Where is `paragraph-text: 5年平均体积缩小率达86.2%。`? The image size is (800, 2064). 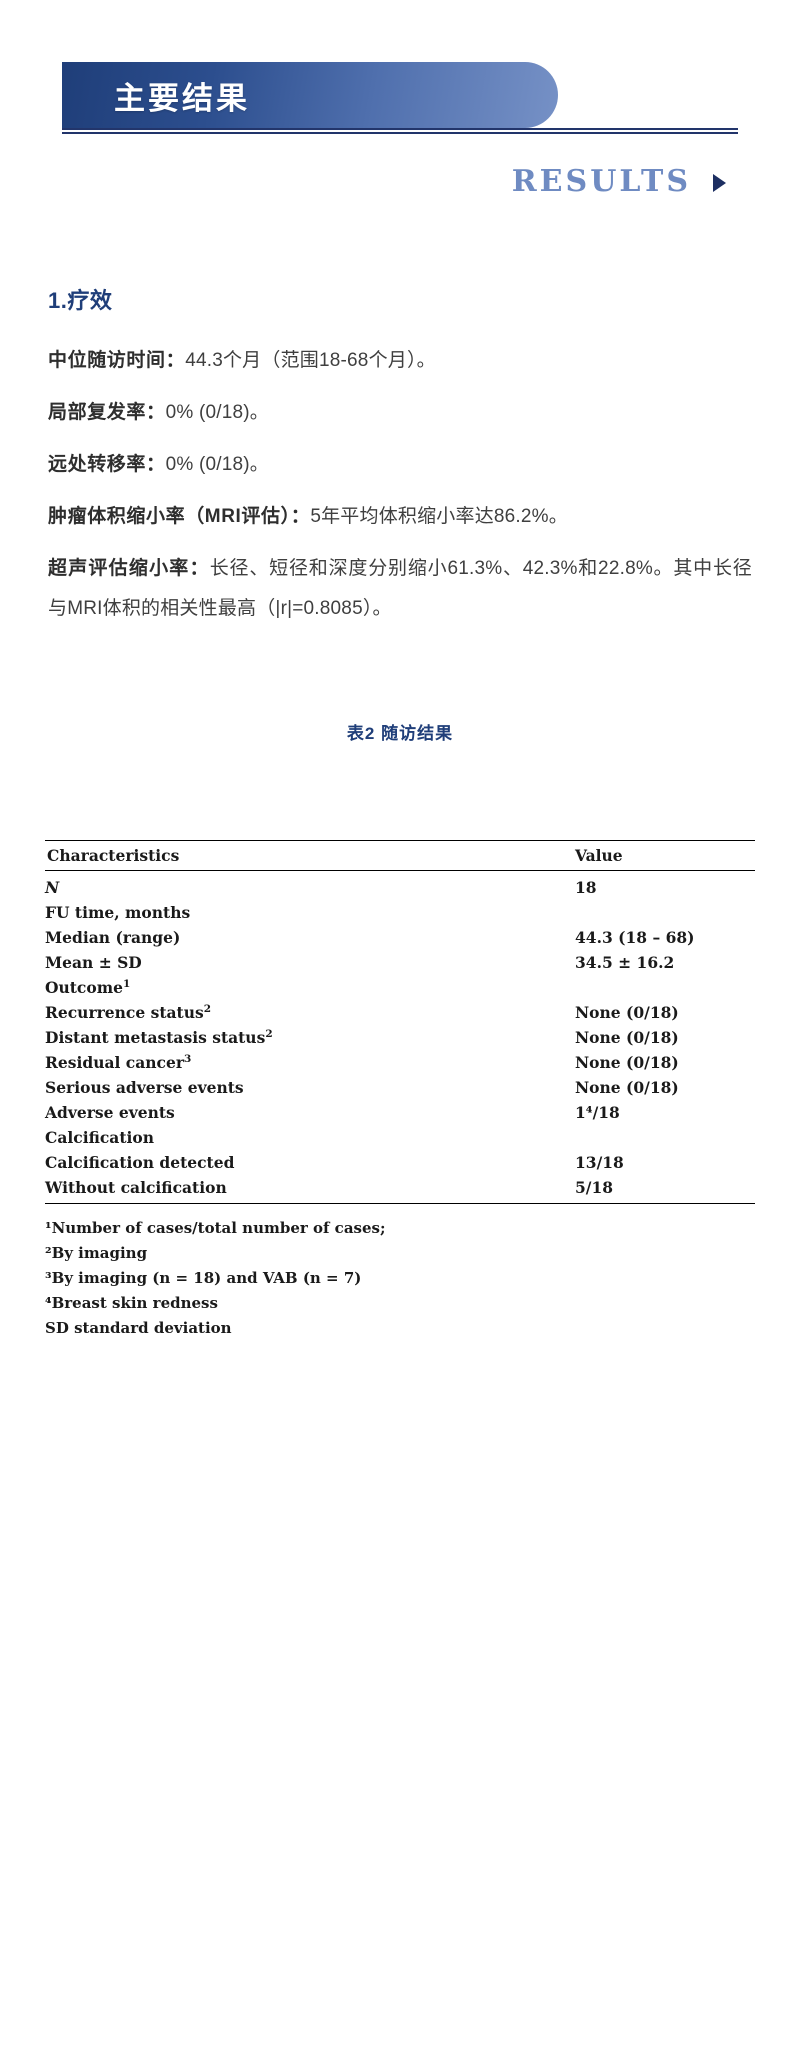 paragraph-text: 5年平均体积缩小率达86.2%。 is located at coordinates (439, 516).